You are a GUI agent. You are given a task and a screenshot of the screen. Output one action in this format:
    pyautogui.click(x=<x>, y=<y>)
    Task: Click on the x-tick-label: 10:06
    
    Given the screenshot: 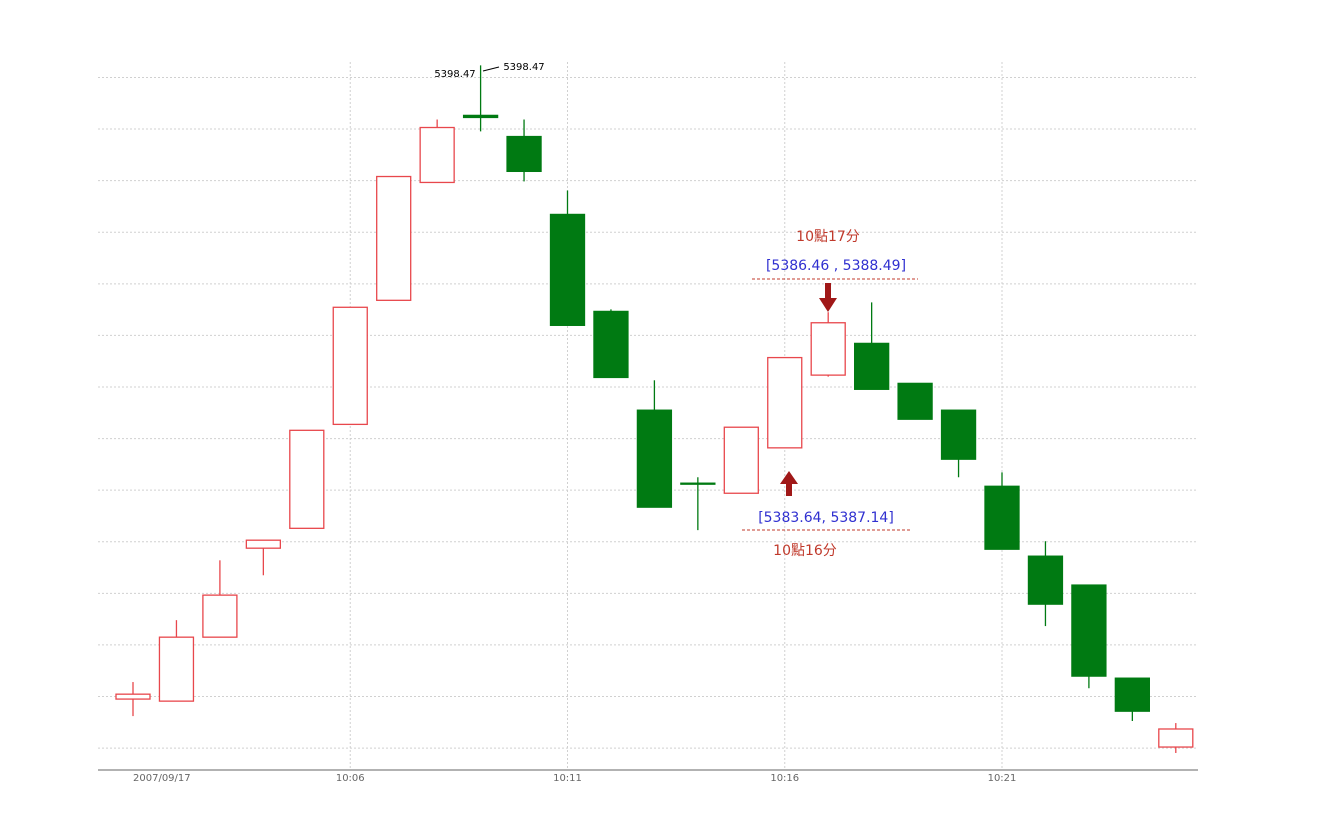 What is the action you would take?
    pyautogui.click(x=350, y=778)
    